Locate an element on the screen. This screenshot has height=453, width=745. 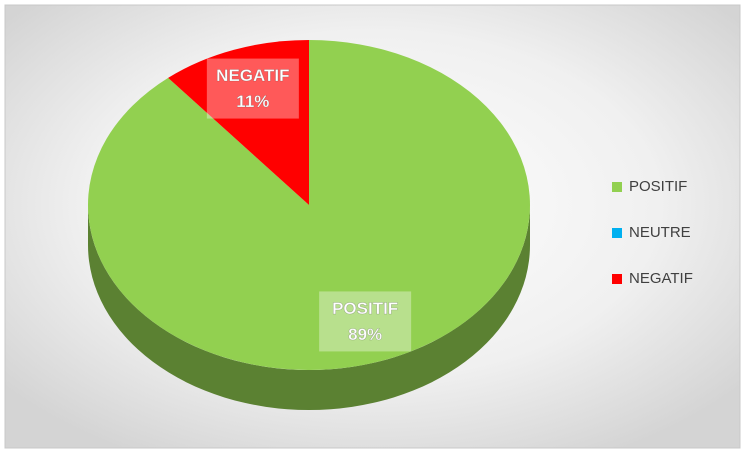
data-label-value: 11% is located at coordinates (252, 101).